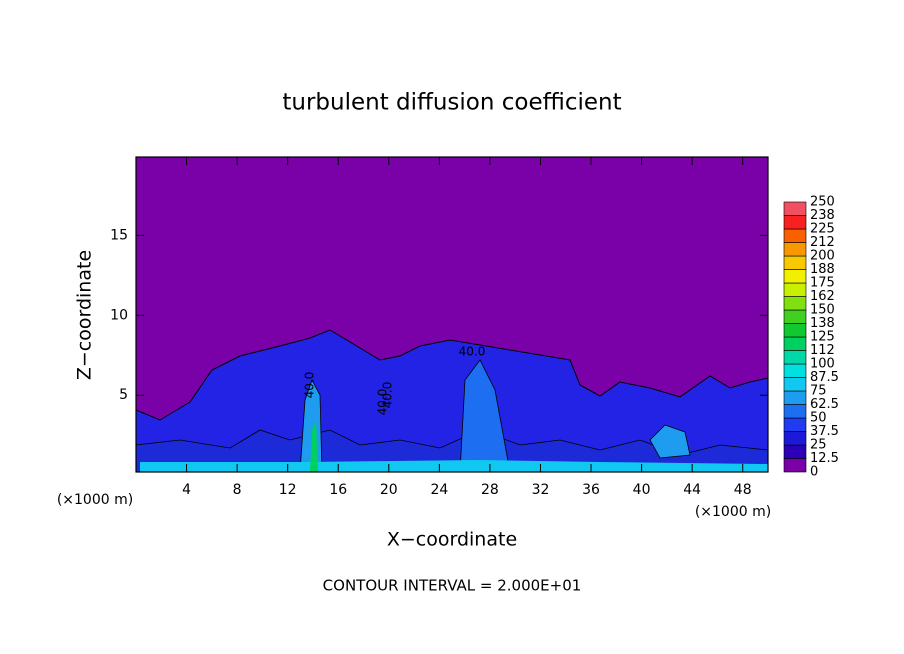 The image size is (904, 654). I want to click on colorbar-label: 100, so click(822, 364).